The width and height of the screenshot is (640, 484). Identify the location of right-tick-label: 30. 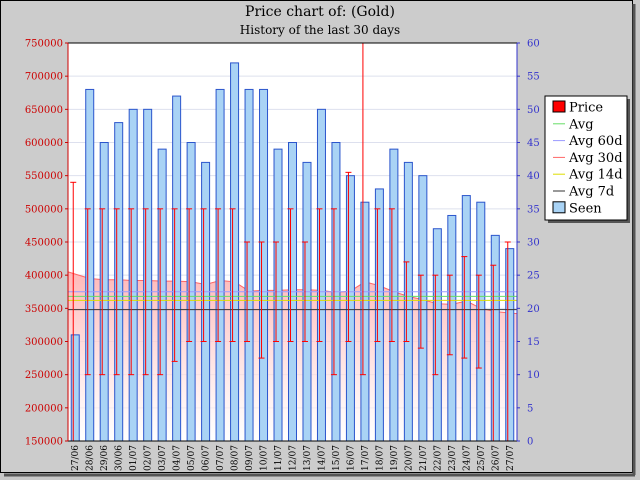
(533, 243).